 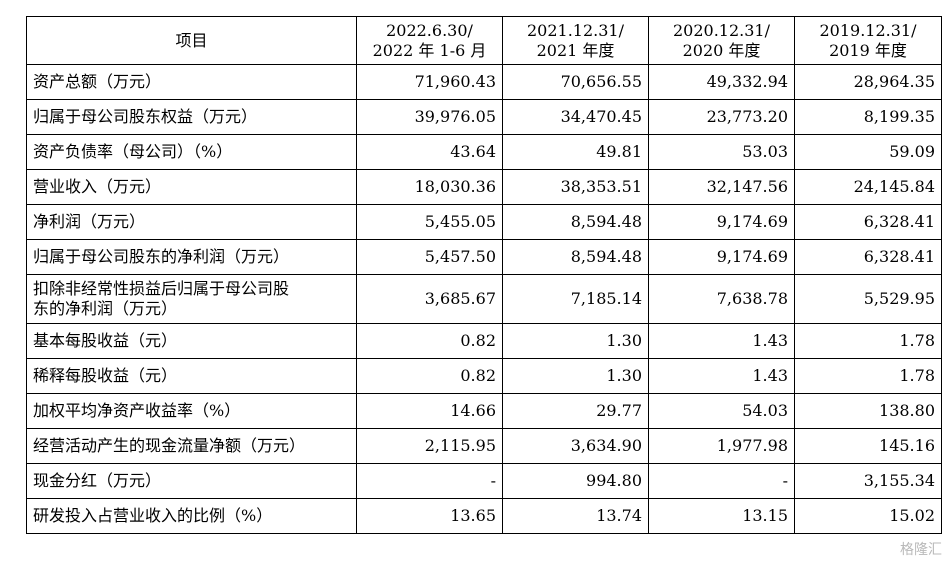 What do you see at coordinates (575, 481) in the screenshot?
I see `cell-value: 994.80` at bounding box center [575, 481].